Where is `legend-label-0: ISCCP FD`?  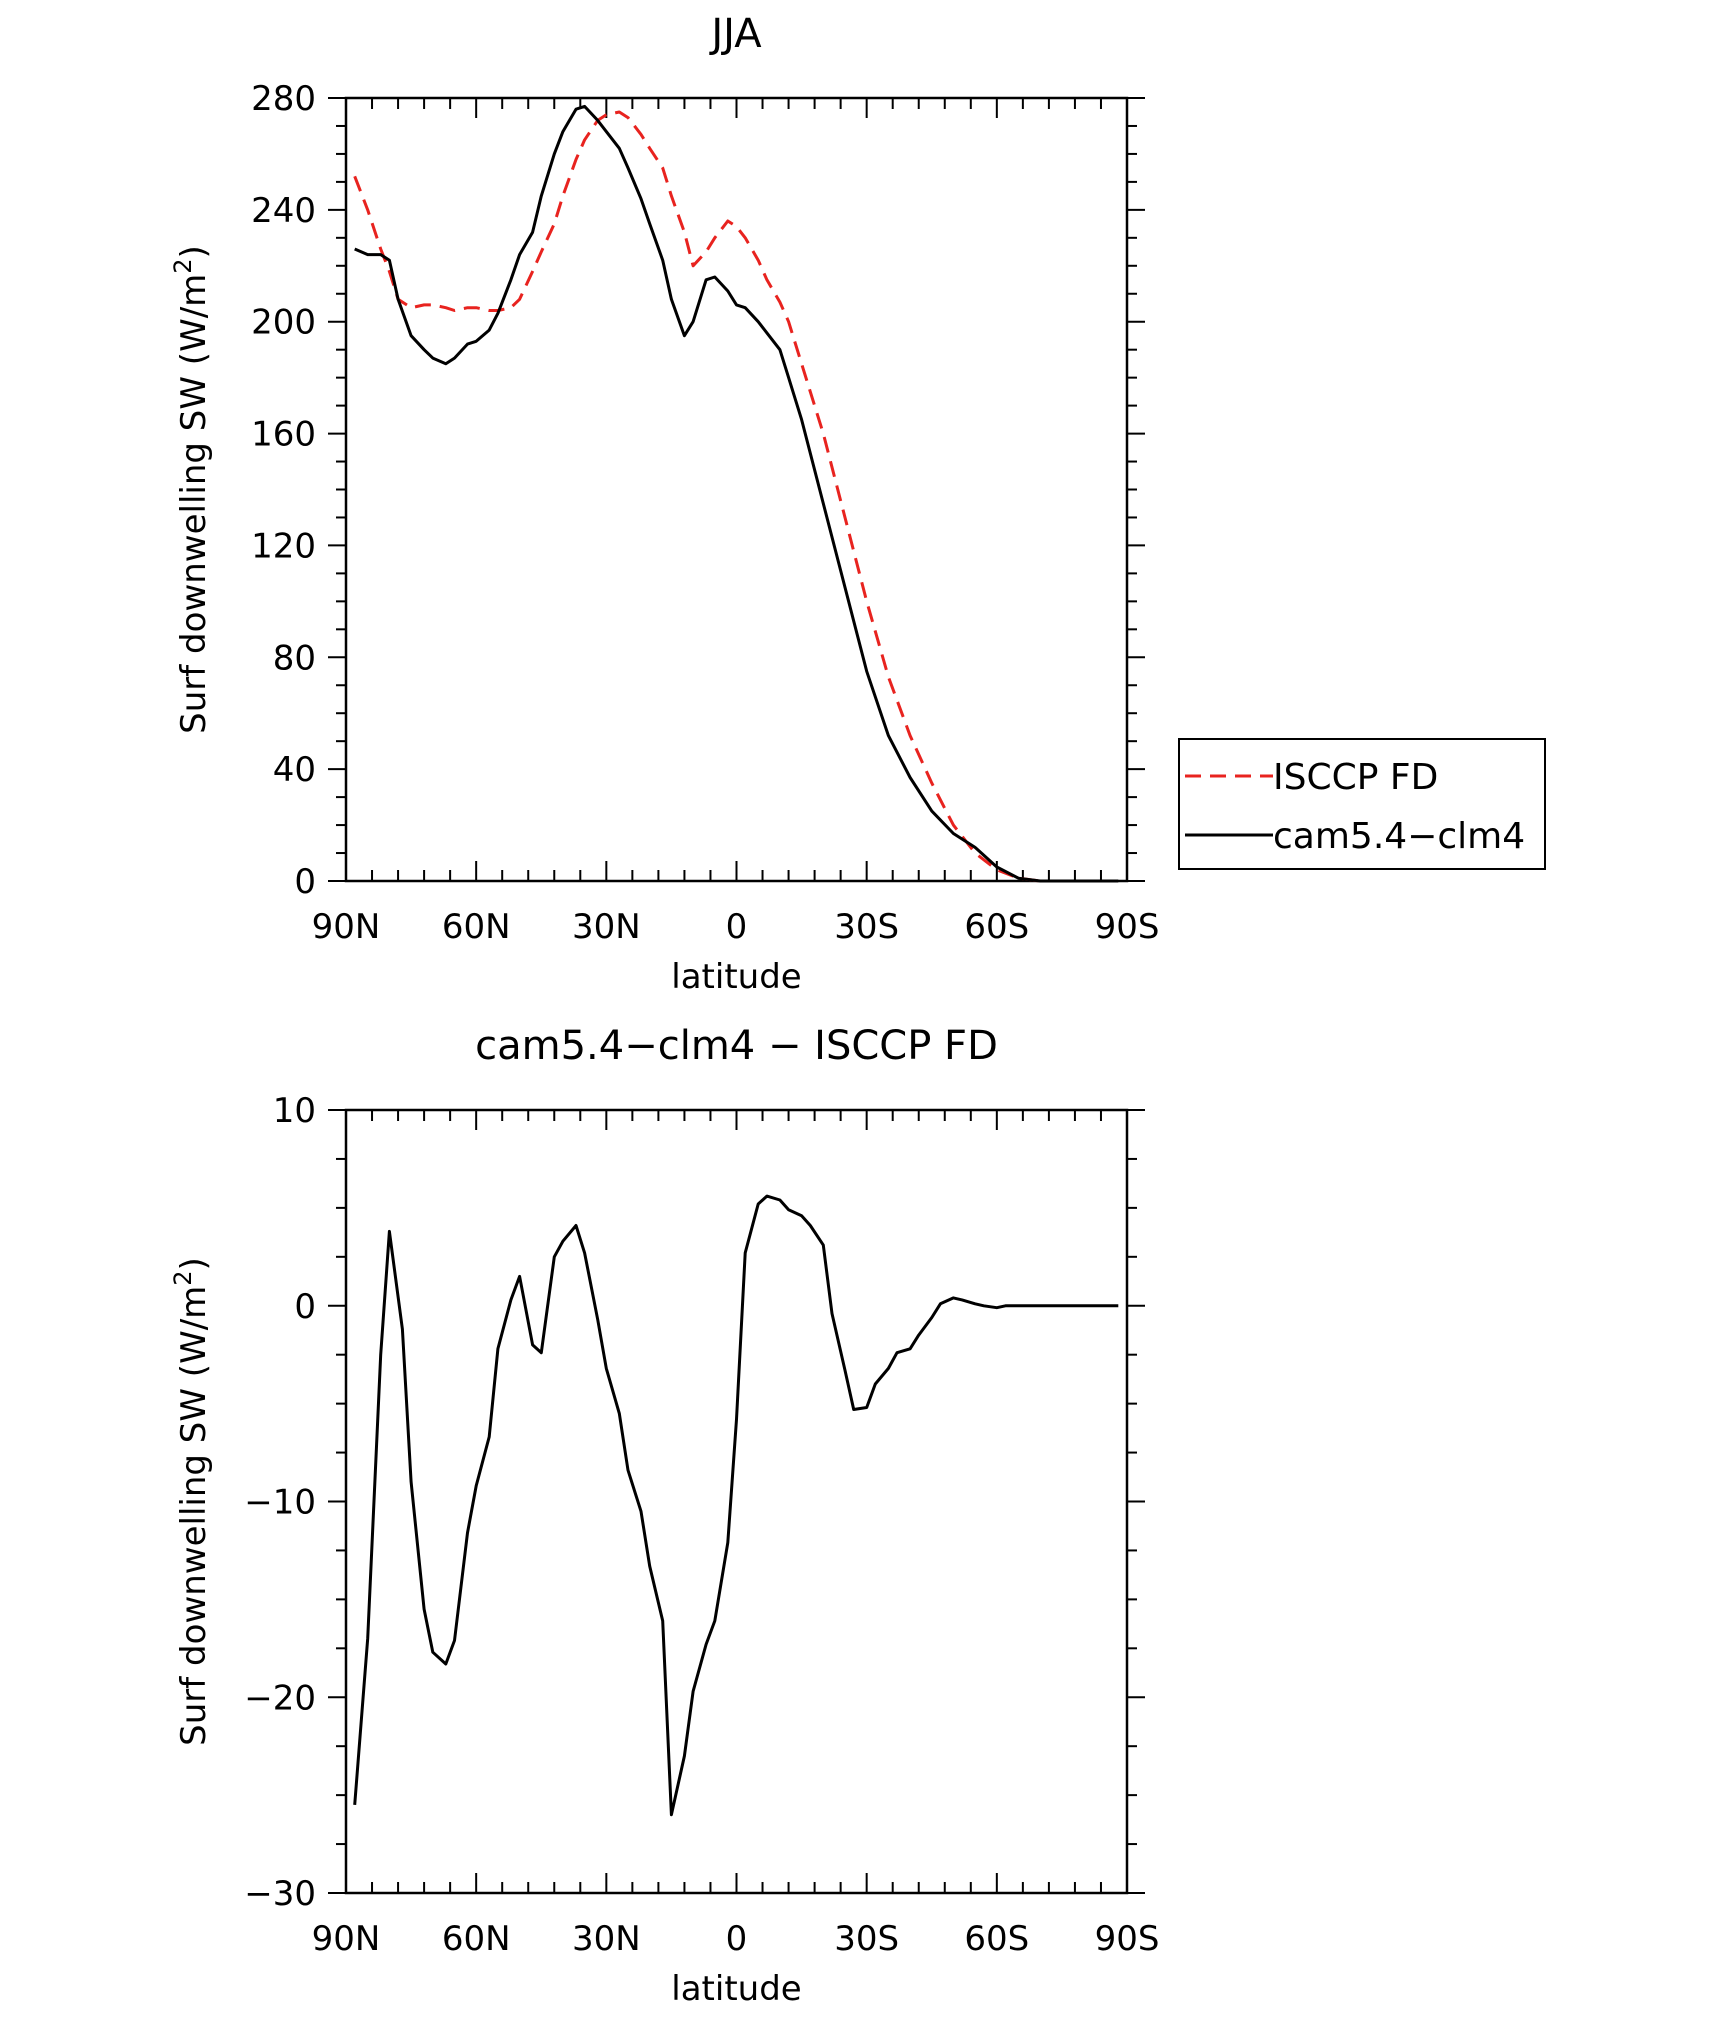
legend-label-0: ISCCP FD is located at coordinates (1355, 777).